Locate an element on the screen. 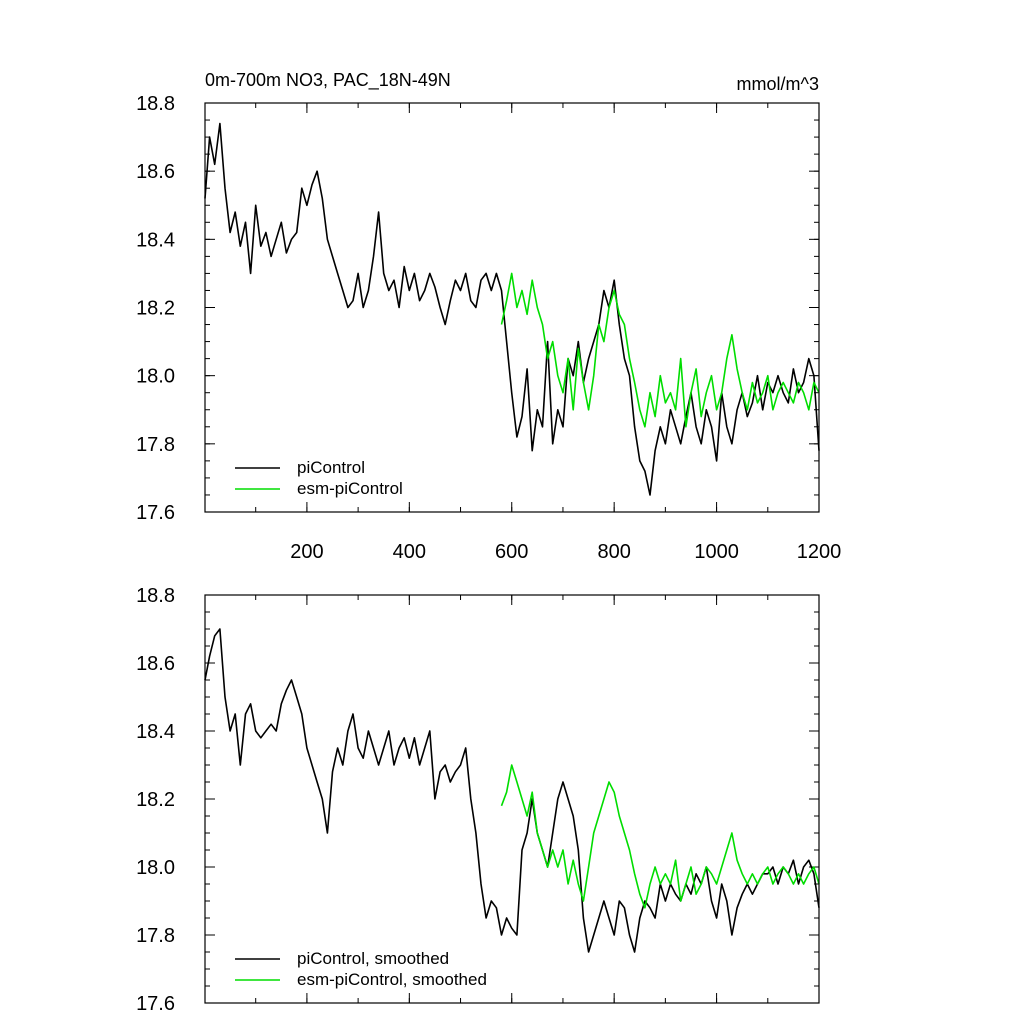 This screenshot has height=1024, width=1024. series-line-esm-picontrol-smoothed is located at coordinates (660, 836).